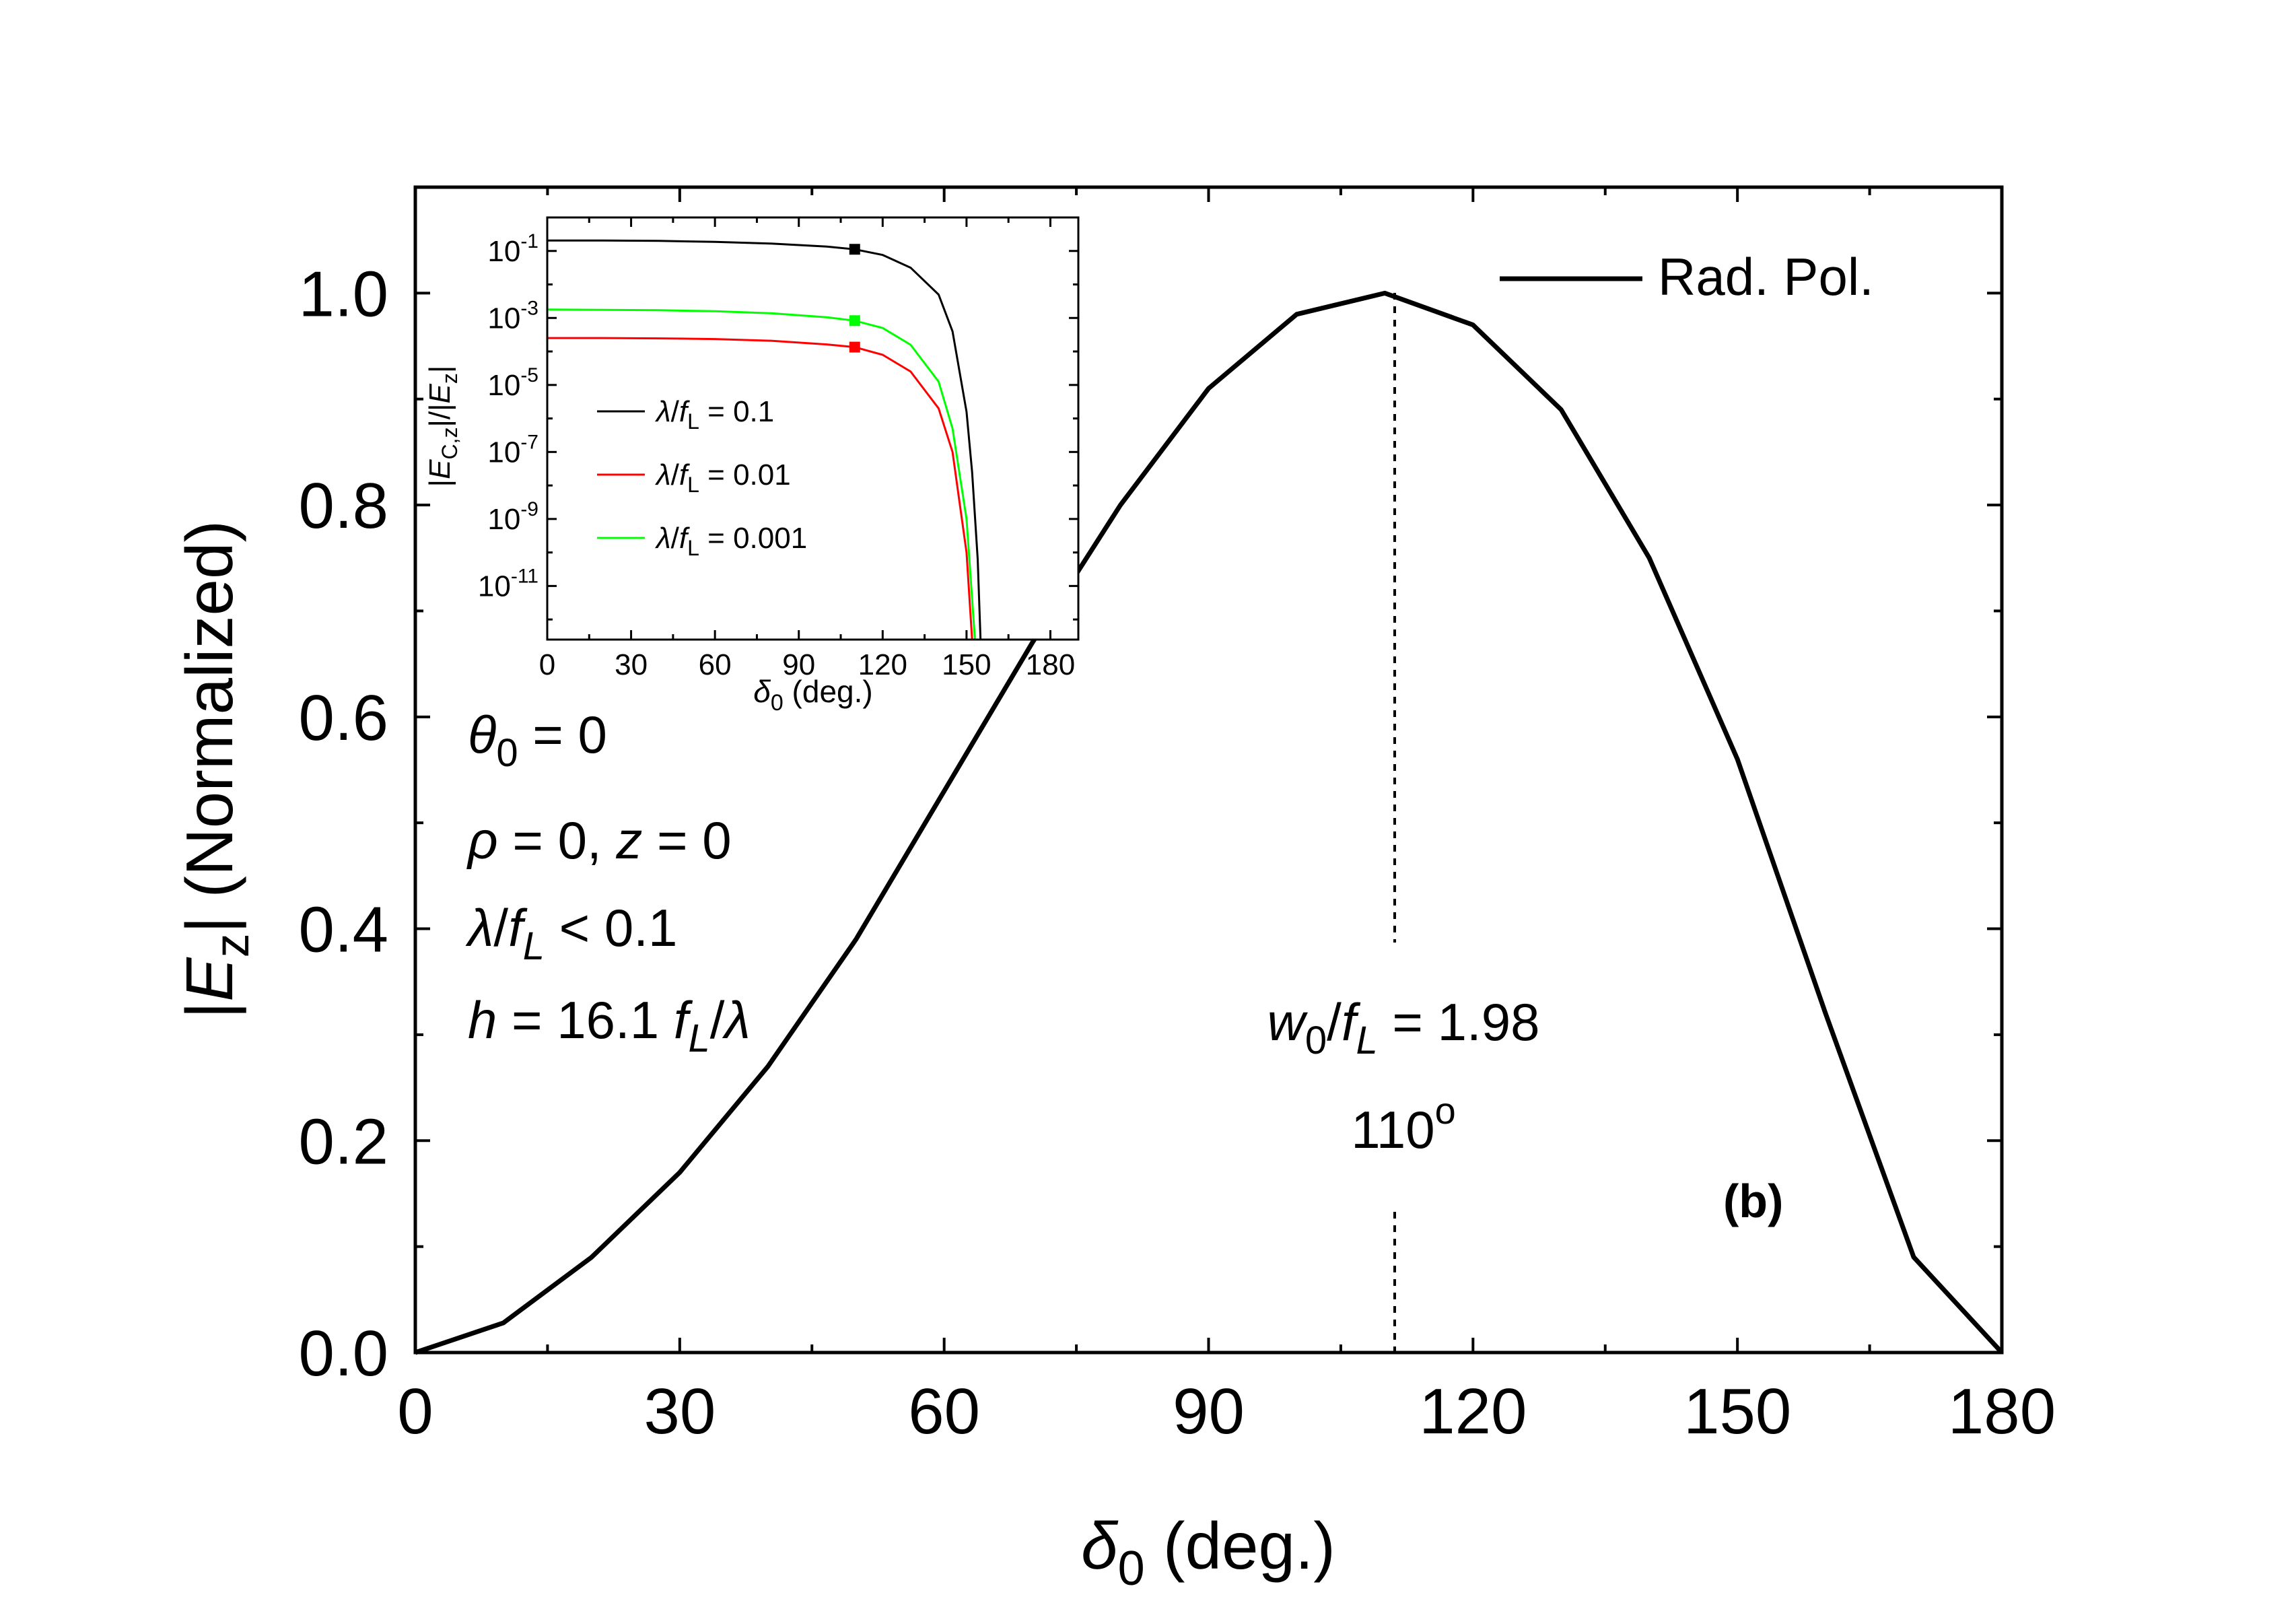 The height and width of the screenshot is (1605, 2296). Describe the element at coordinates (714, 414) in the screenshot. I see `inset-legend-label-0: λ/fL = 0.1` at that location.